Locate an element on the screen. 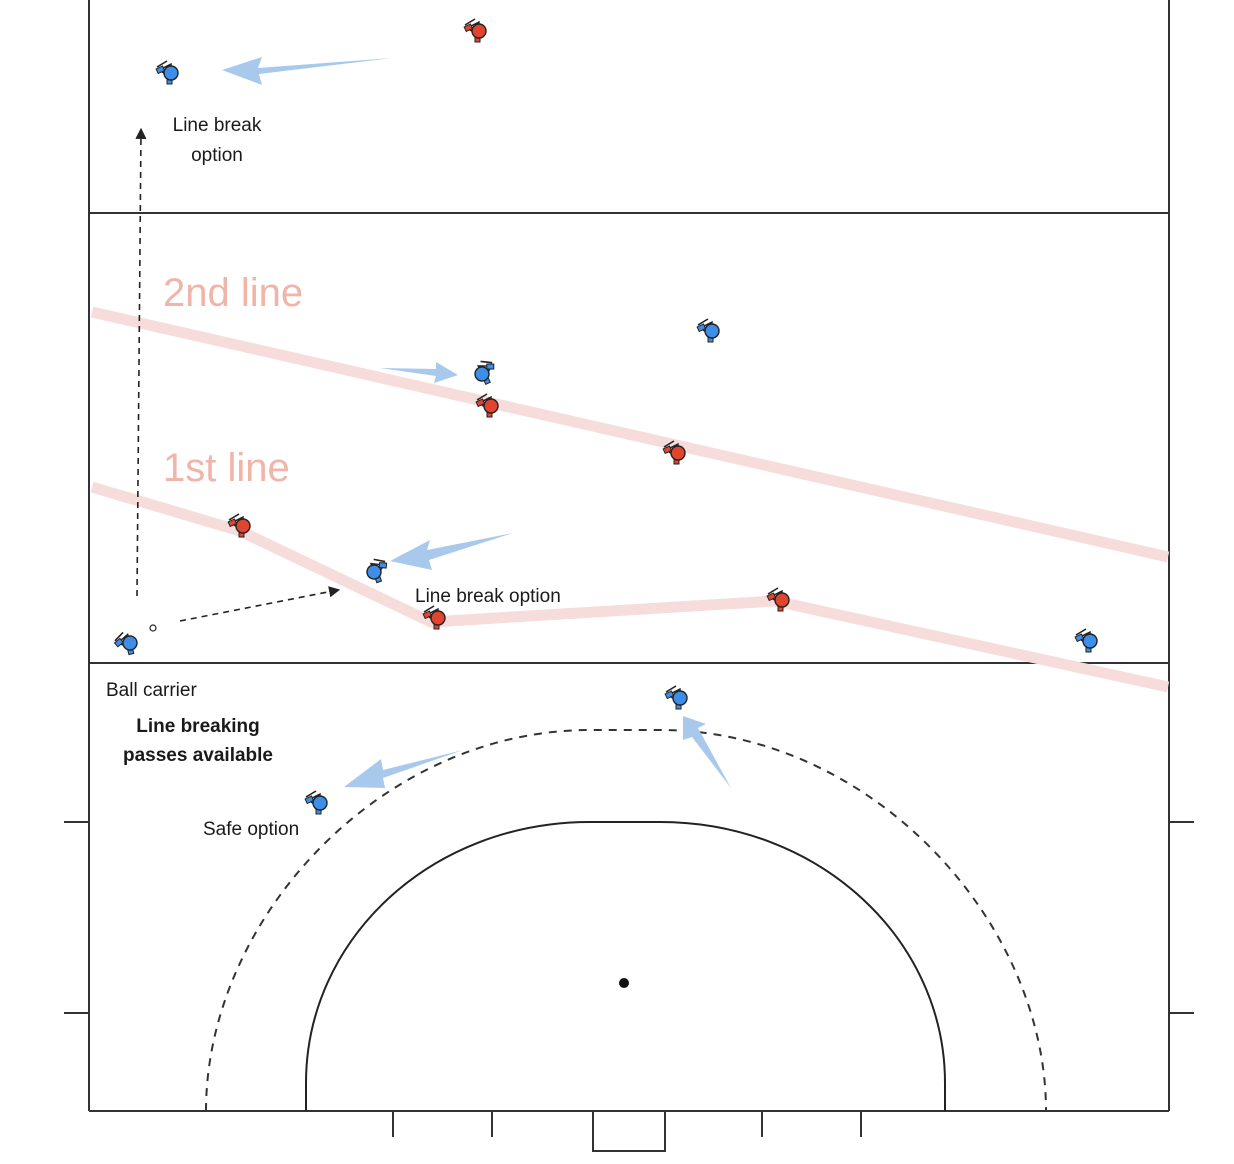 Image resolution: width=1234 pixels, height=1164 pixels. headline-label-2: passes available is located at coordinates (198, 755).